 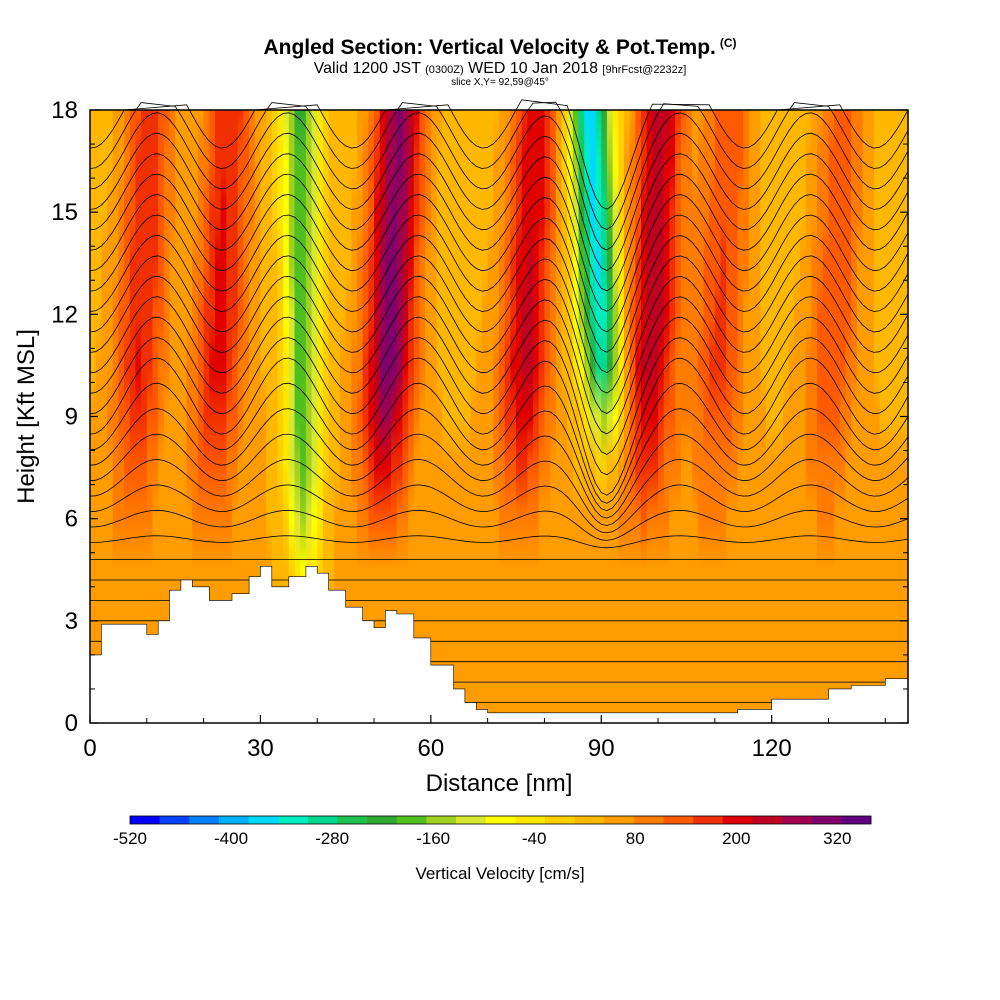 I want to click on colorbar-tick-label: -280, so click(x=332, y=838).